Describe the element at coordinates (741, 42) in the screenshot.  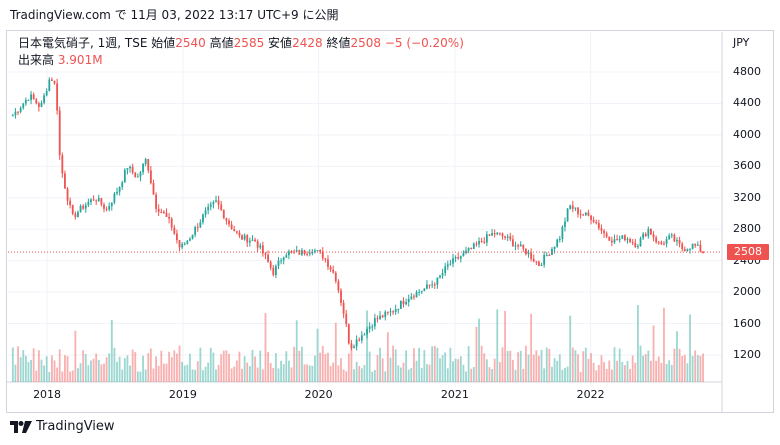
I see `currency-label: JPY` at that location.